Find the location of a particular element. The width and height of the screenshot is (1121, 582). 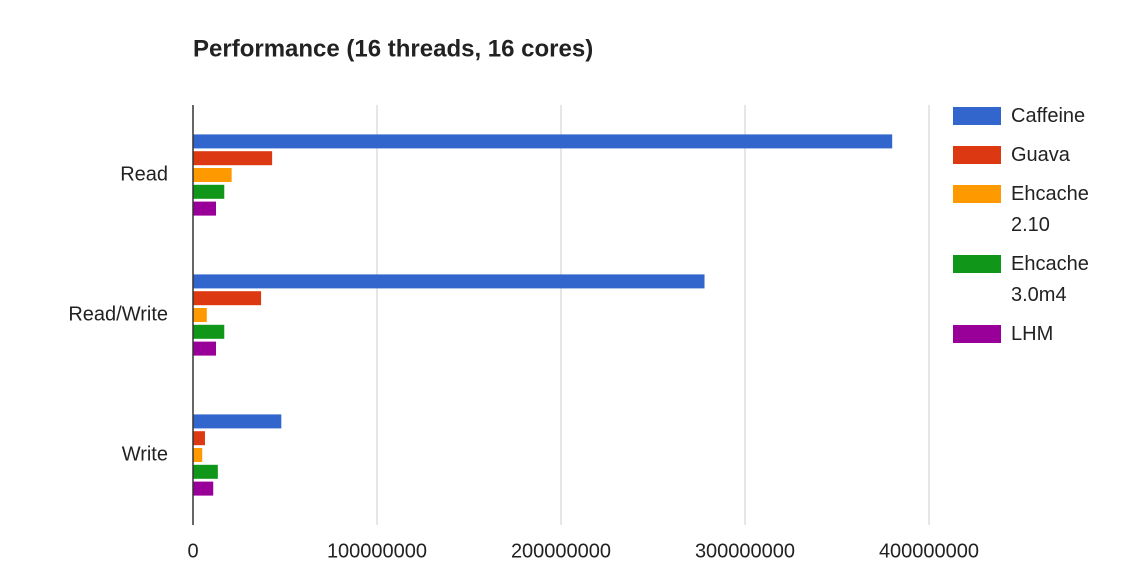

legend-label: Guava is located at coordinates (1040, 155).